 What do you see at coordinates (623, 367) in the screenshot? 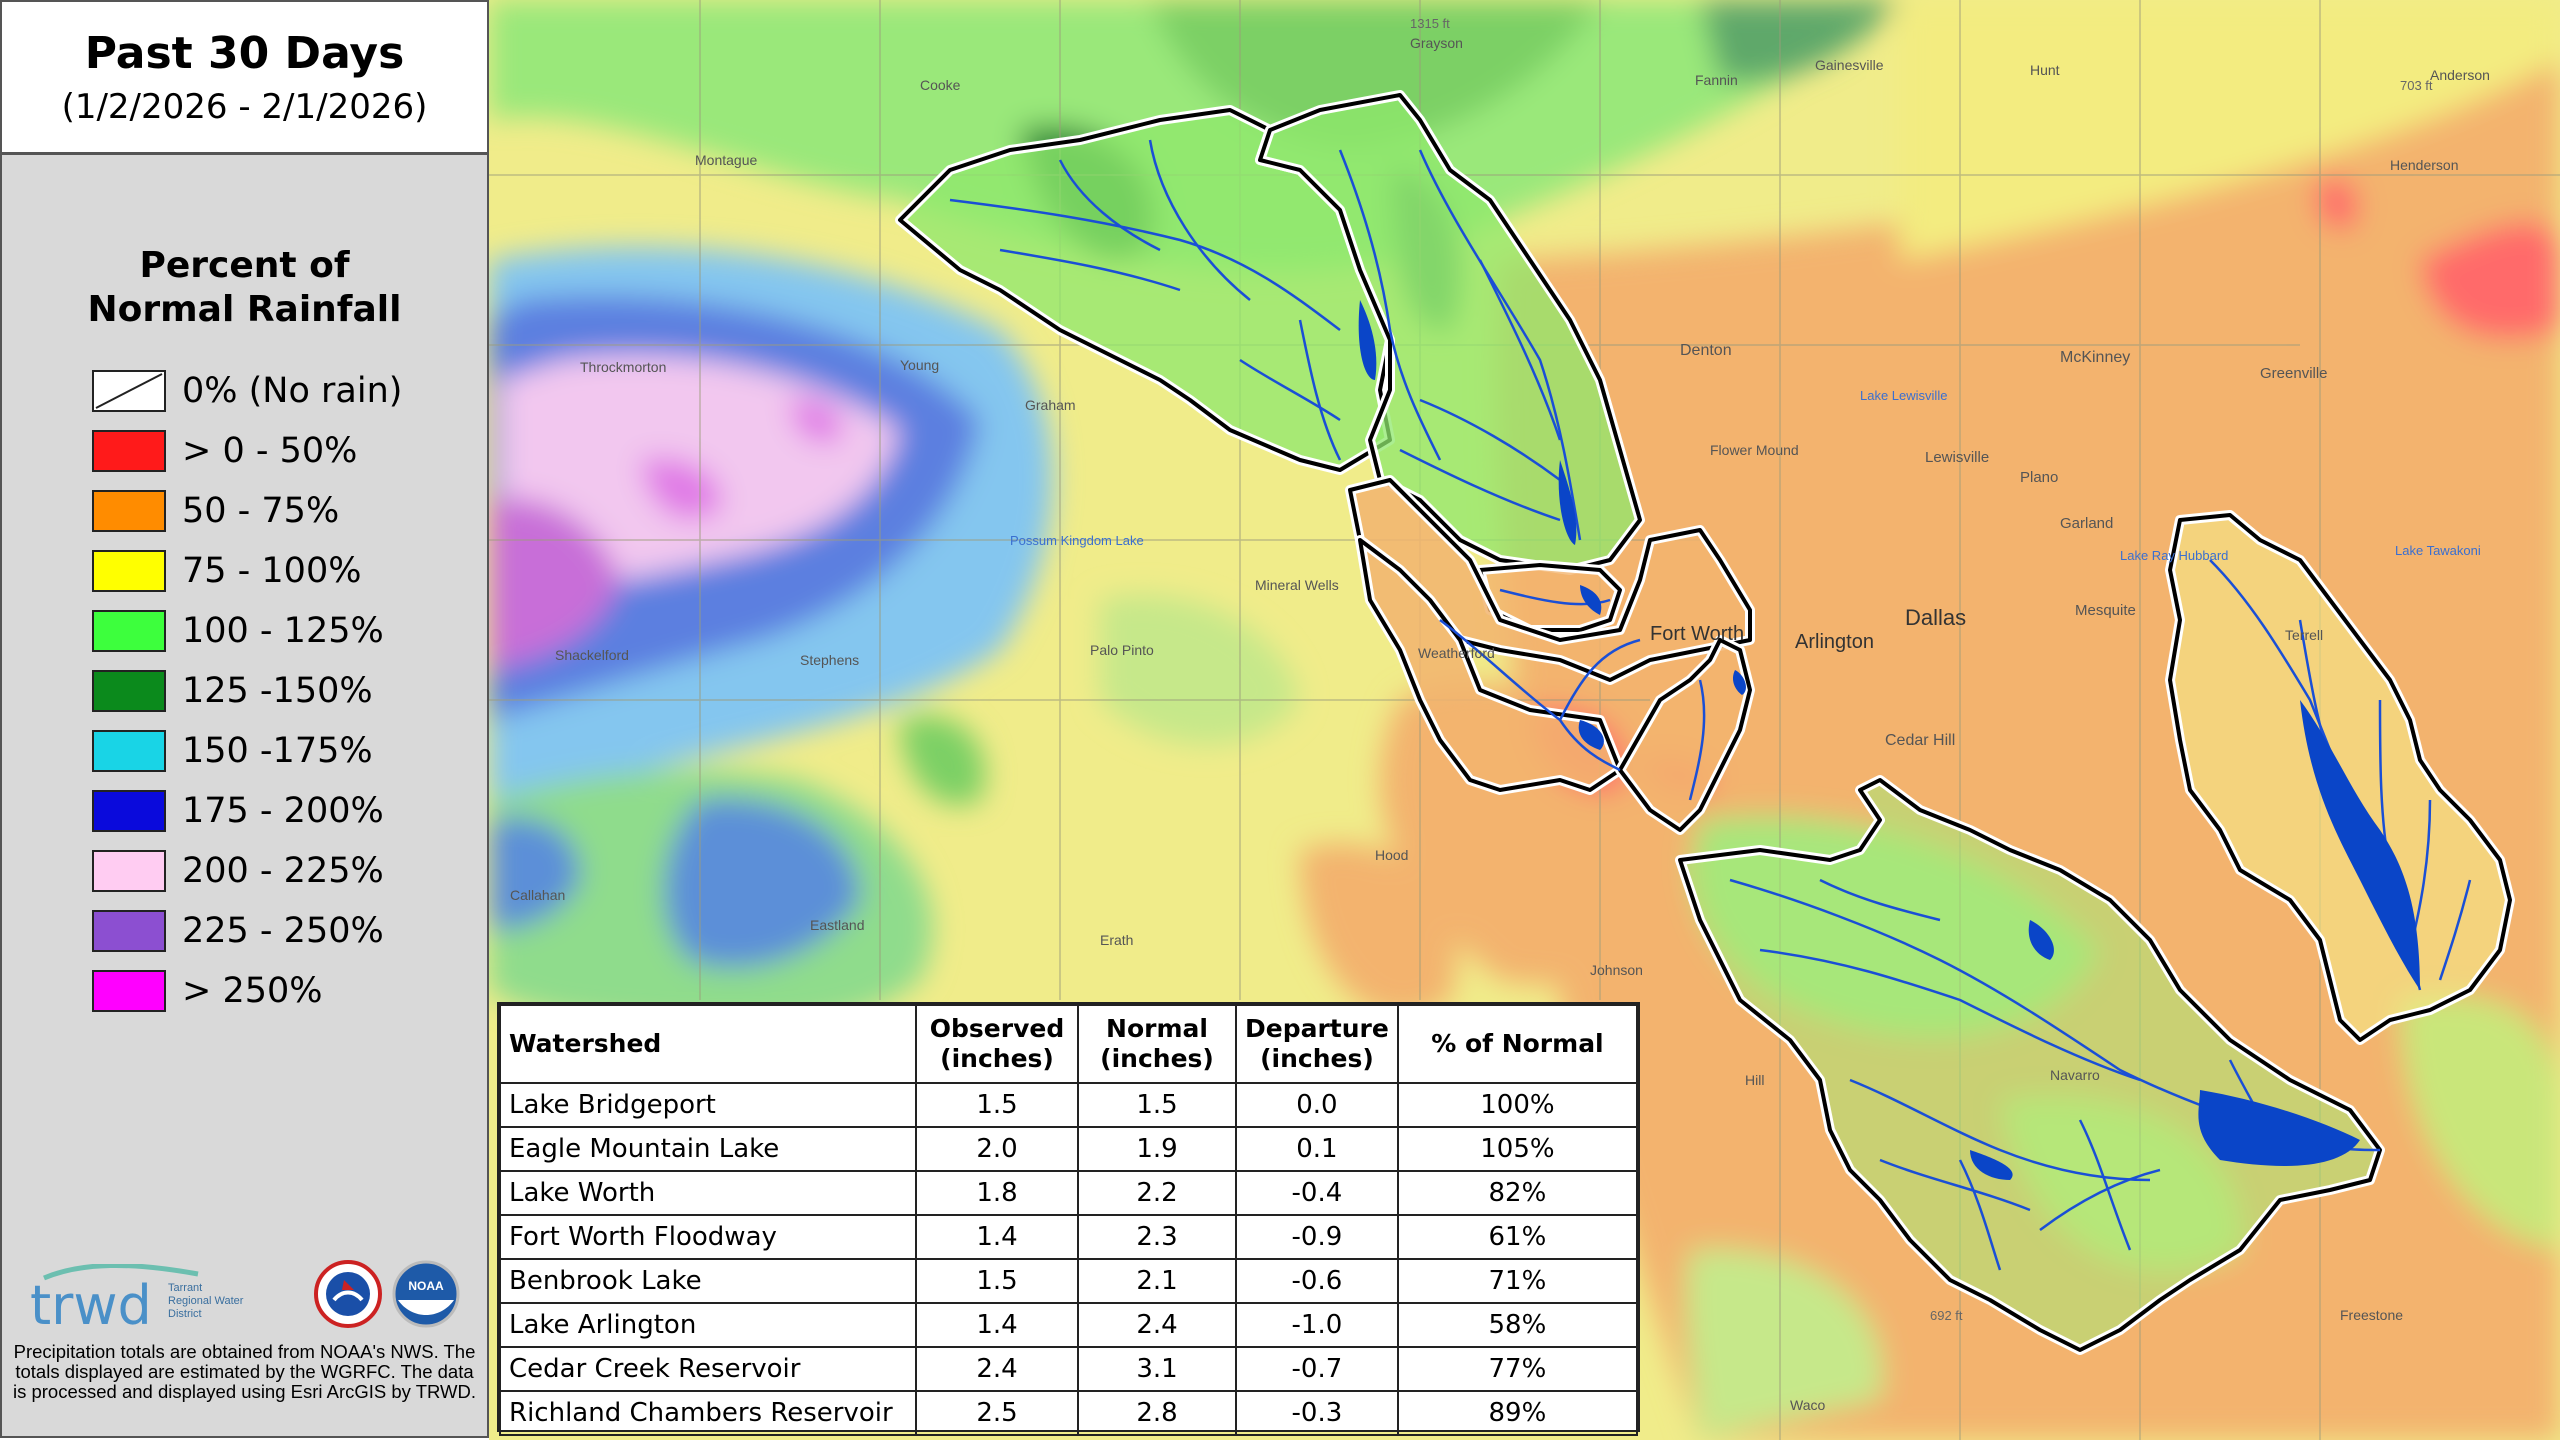
I see `label-throckmorton: Throckmorton` at bounding box center [623, 367].